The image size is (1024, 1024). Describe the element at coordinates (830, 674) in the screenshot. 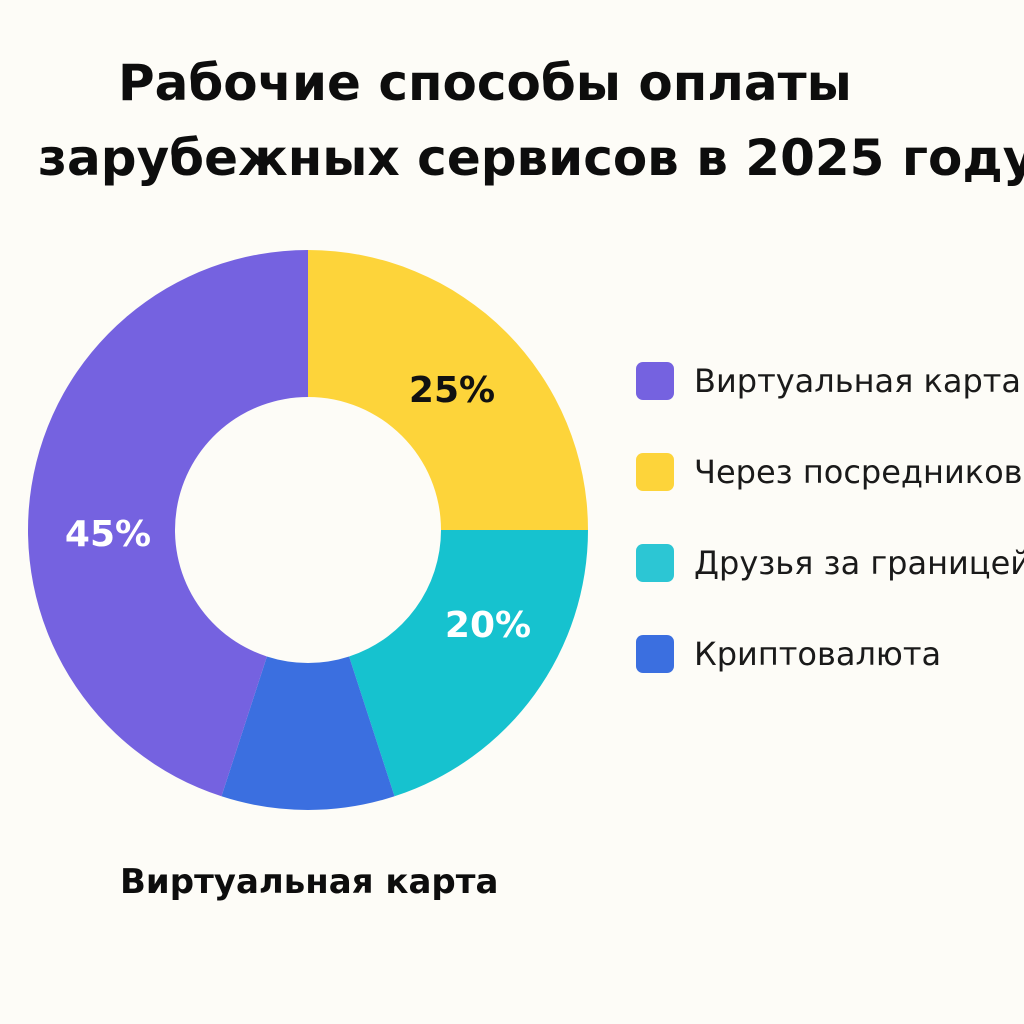

I see `legend-item-crypto: Криптовалюта` at that location.